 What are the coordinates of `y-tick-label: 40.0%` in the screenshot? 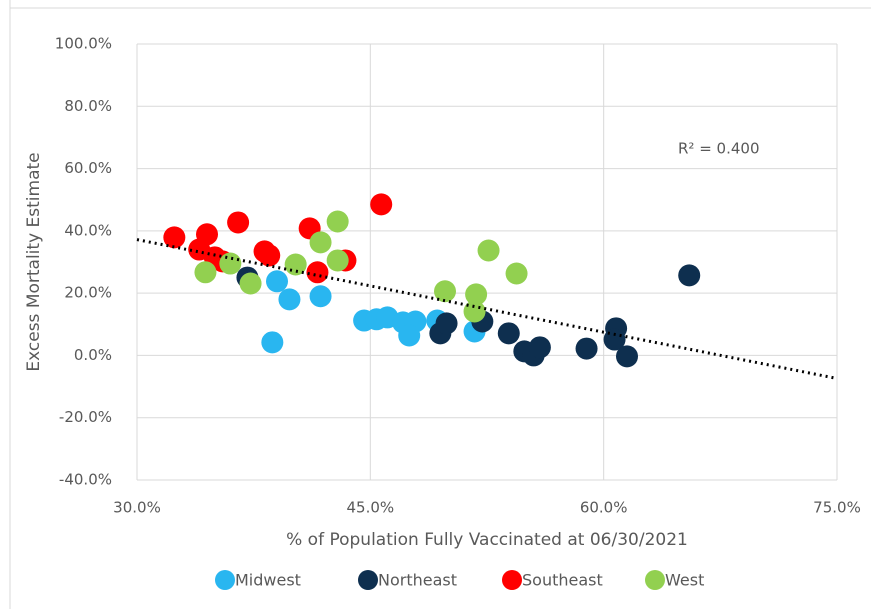 It's located at (88, 230).